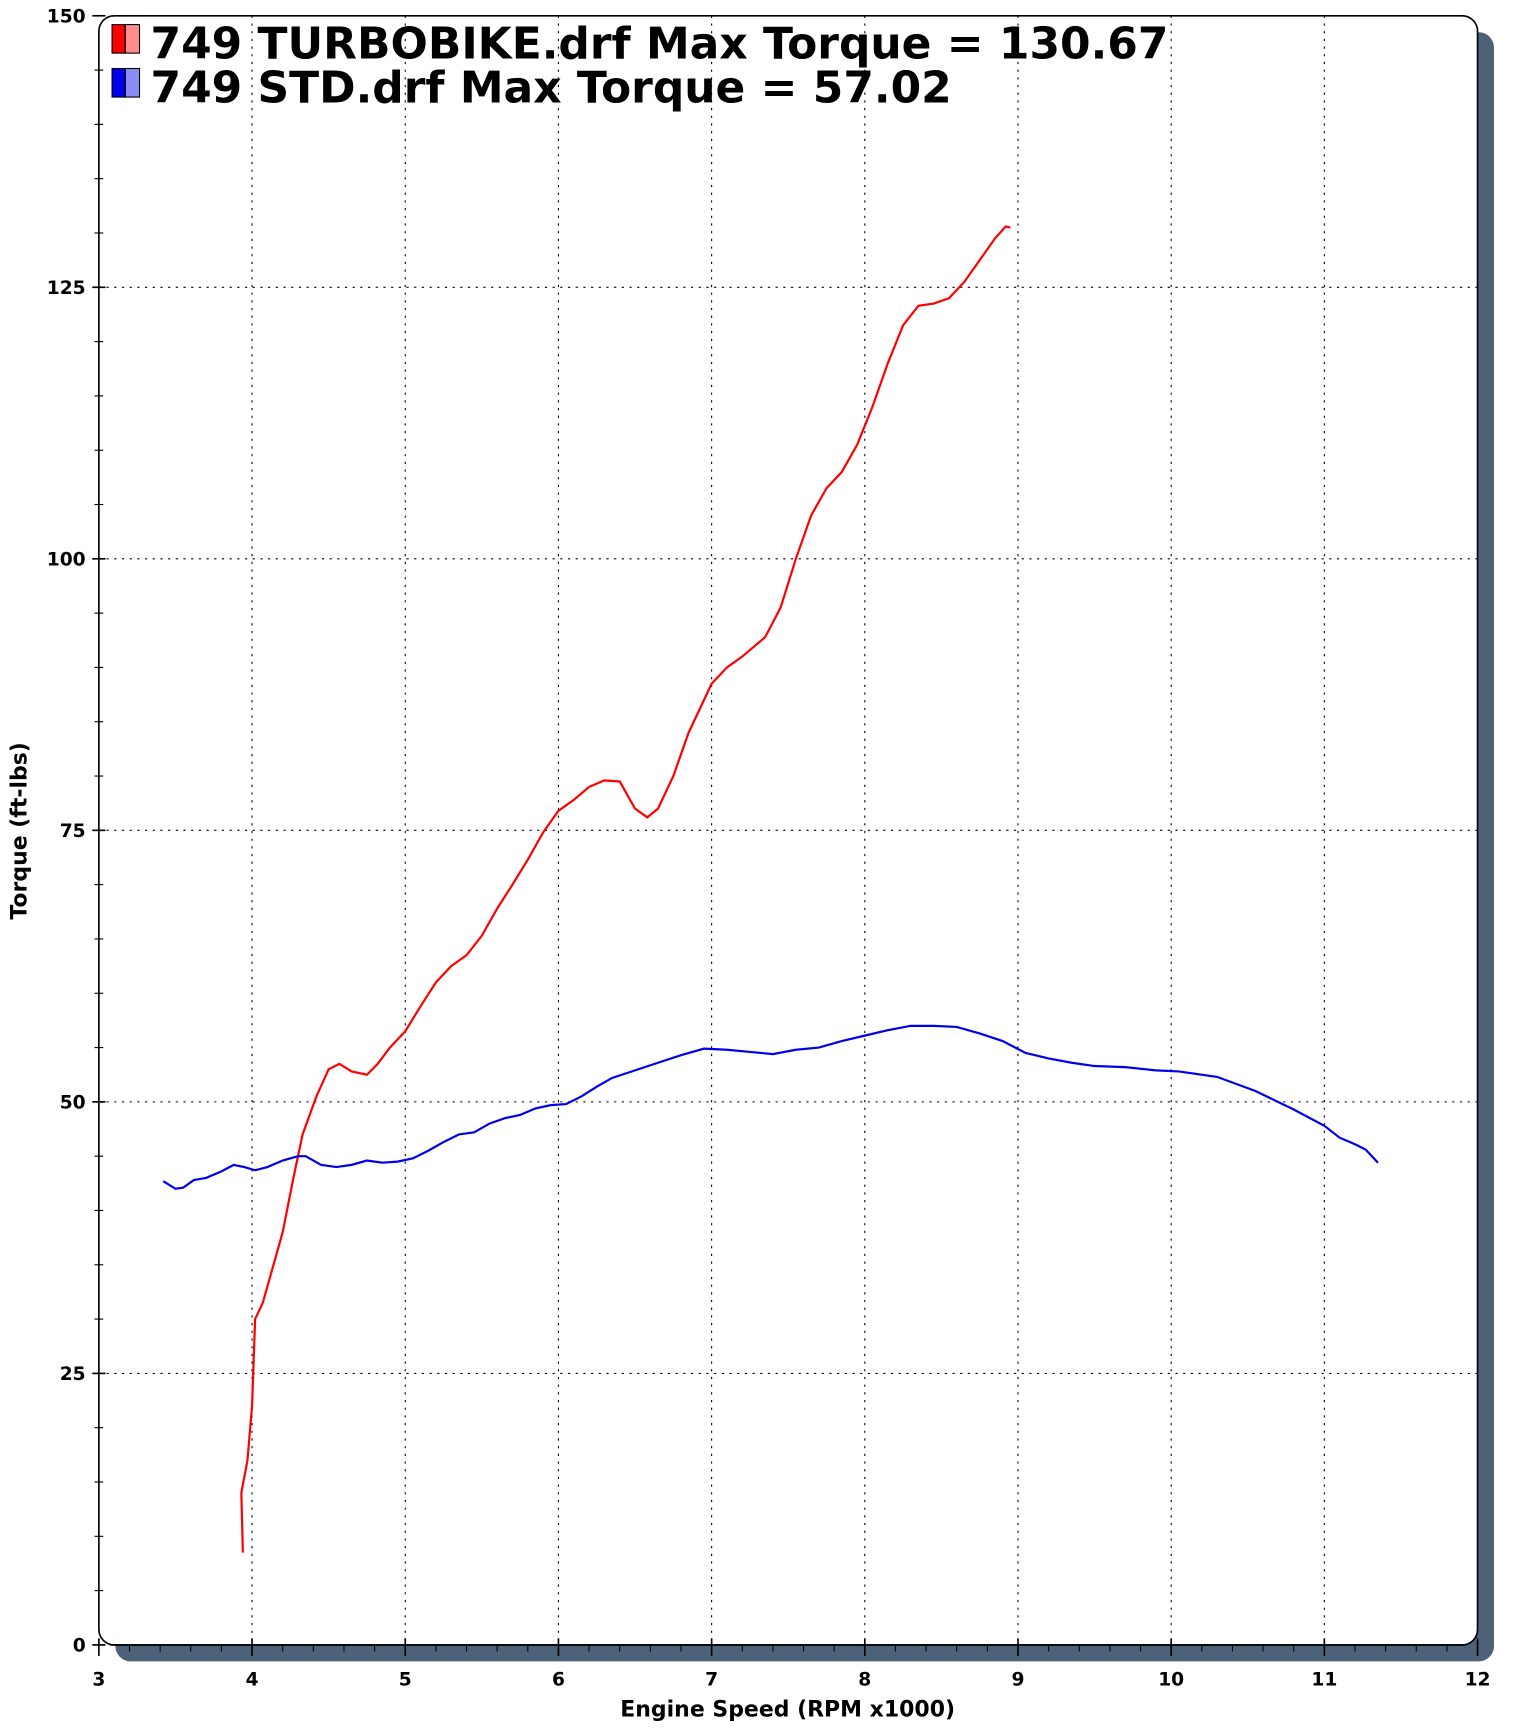 This screenshot has height=1731, width=1516. Describe the element at coordinates (551, 88) in the screenshot. I see `legend-label: 749 STD.drf Max Torque = 57.02` at that location.